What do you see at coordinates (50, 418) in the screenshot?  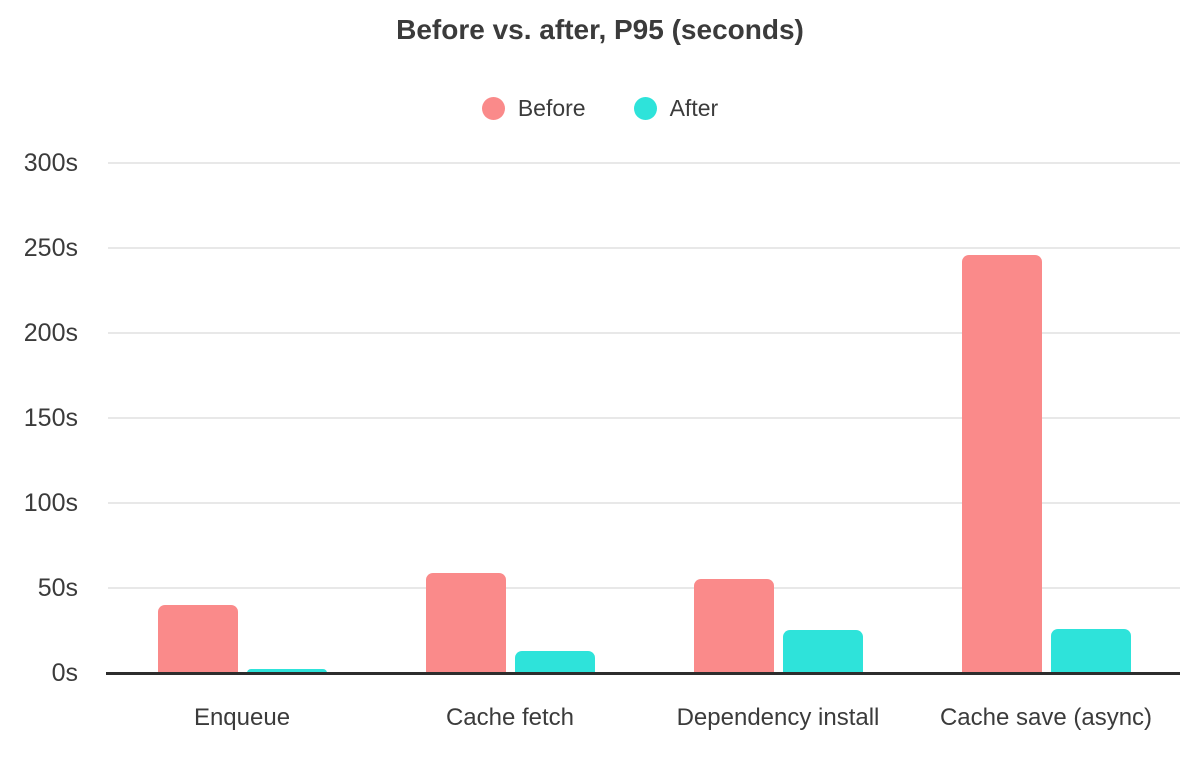 I see `y-axis-tick-label: 150s` at bounding box center [50, 418].